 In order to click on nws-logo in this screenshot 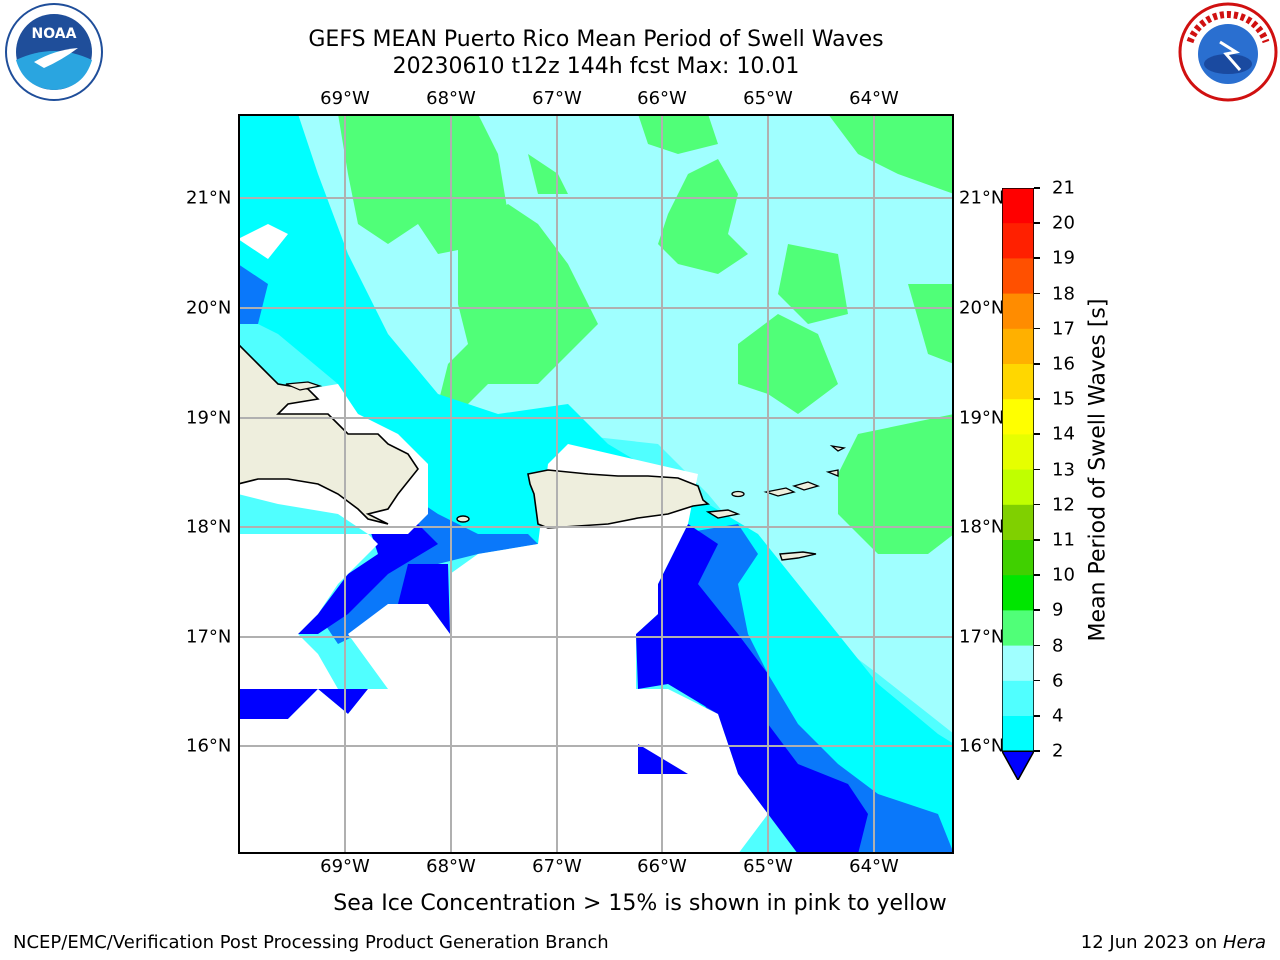, I will do `click(1228, 52)`.